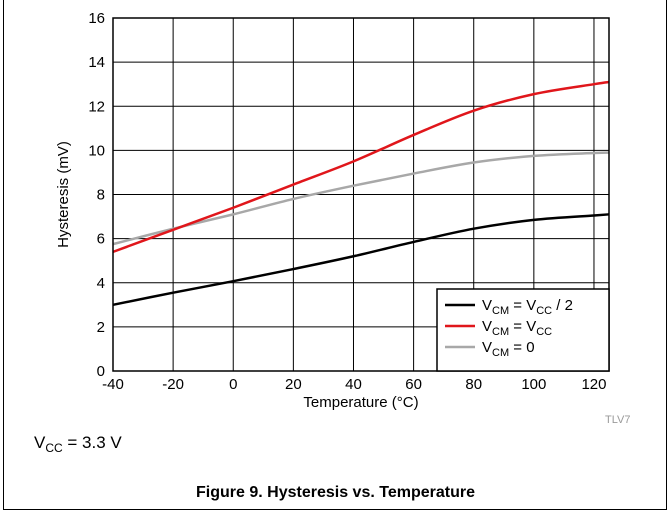  Describe the element at coordinates (92, 442) in the screenshot. I see `condition-value: = 3.3 V` at that location.